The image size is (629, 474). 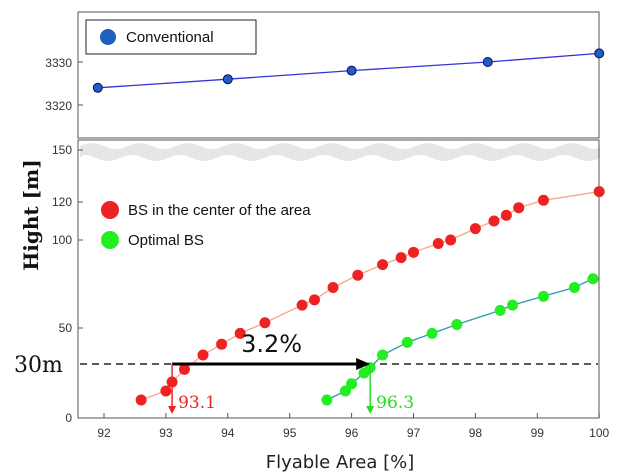 What do you see at coordinates (271, 364) in the screenshot?
I see `gap-arrow` at bounding box center [271, 364].